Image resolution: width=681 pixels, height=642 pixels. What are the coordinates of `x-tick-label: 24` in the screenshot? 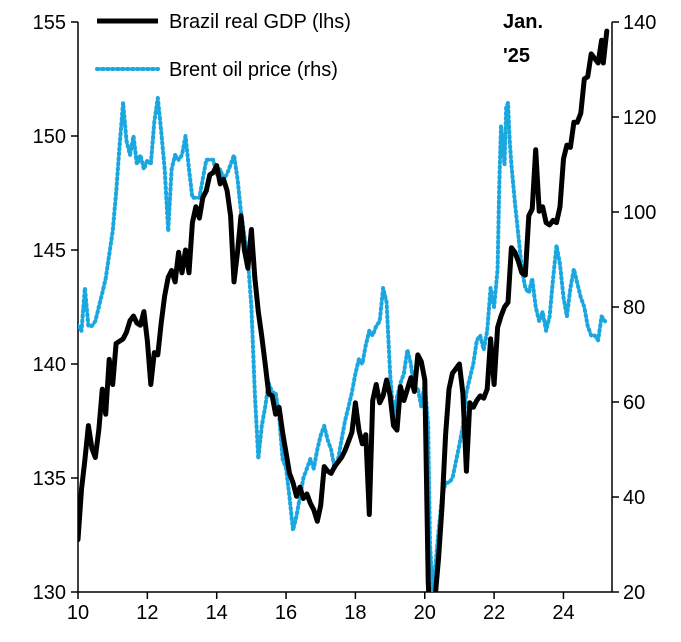 It's located at (563, 613).